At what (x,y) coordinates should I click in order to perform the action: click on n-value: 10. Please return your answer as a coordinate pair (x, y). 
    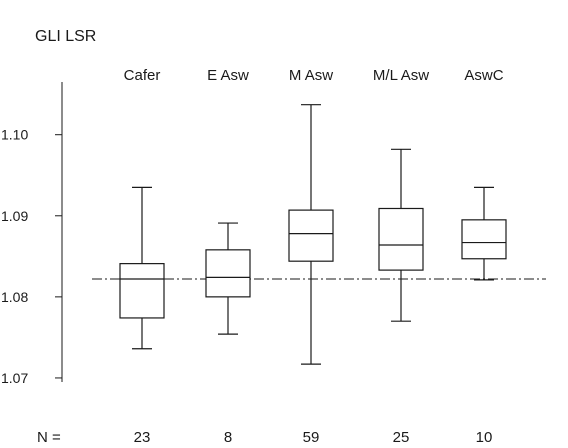
    Looking at the image, I should click on (484, 437).